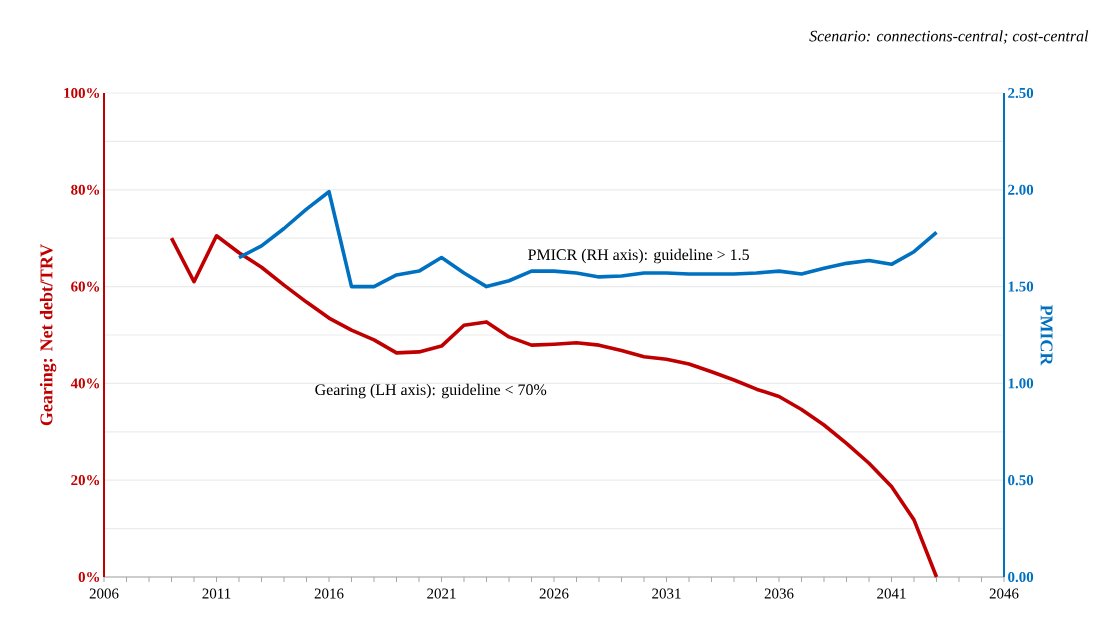 The image size is (1096, 641). I want to click on x-tick-label: 2036, so click(779, 593).